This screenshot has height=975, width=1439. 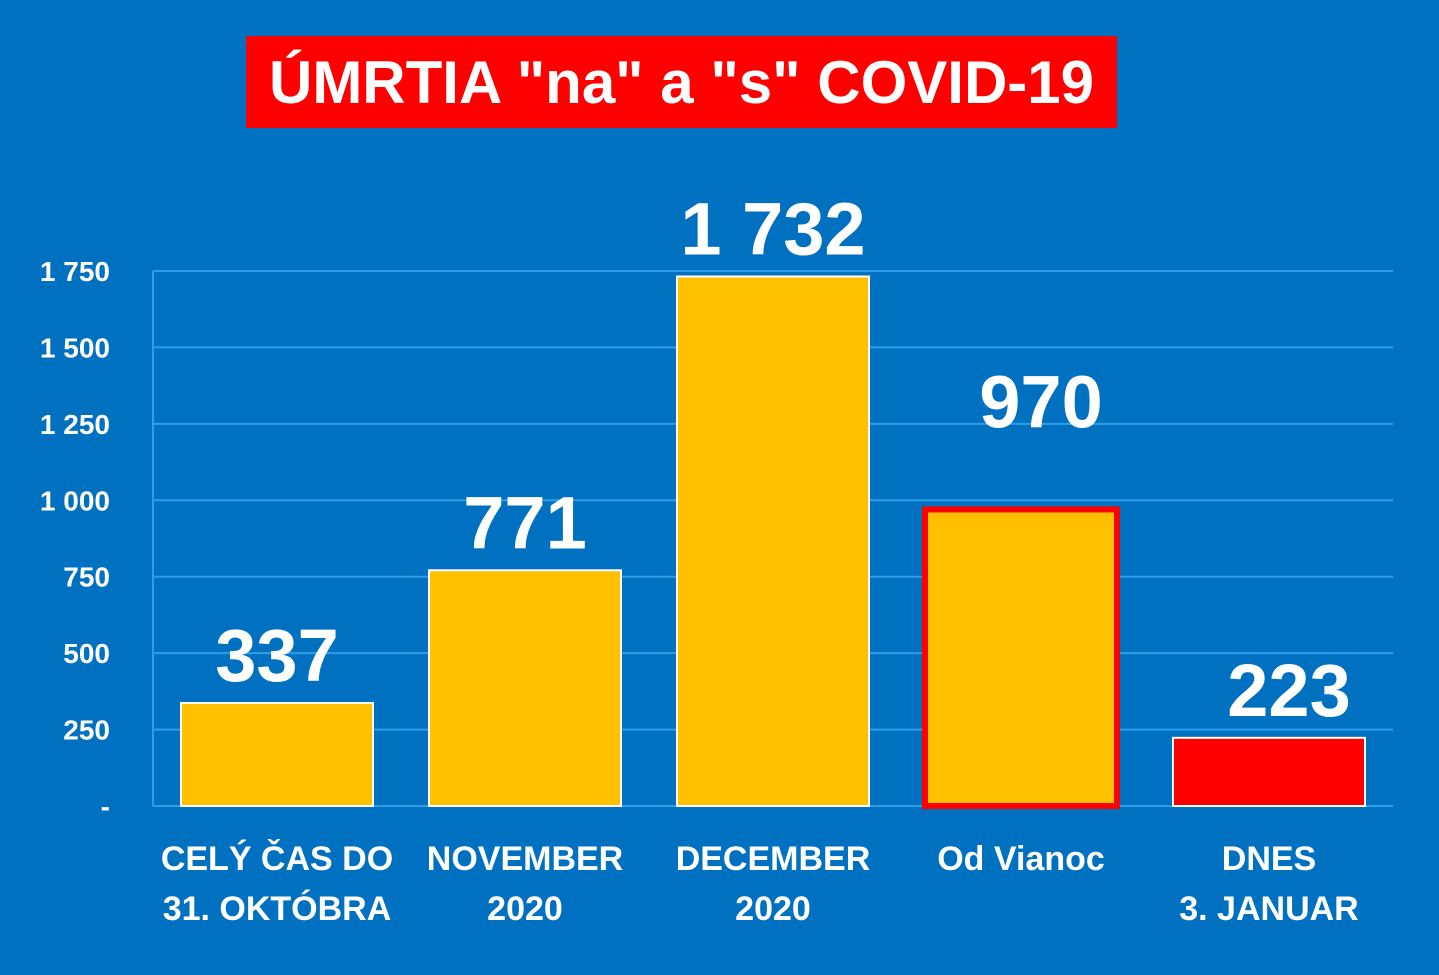 What do you see at coordinates (772, 229) in the screenshot?
I see `data-label: 1 732` at bounding box center [772, 229].